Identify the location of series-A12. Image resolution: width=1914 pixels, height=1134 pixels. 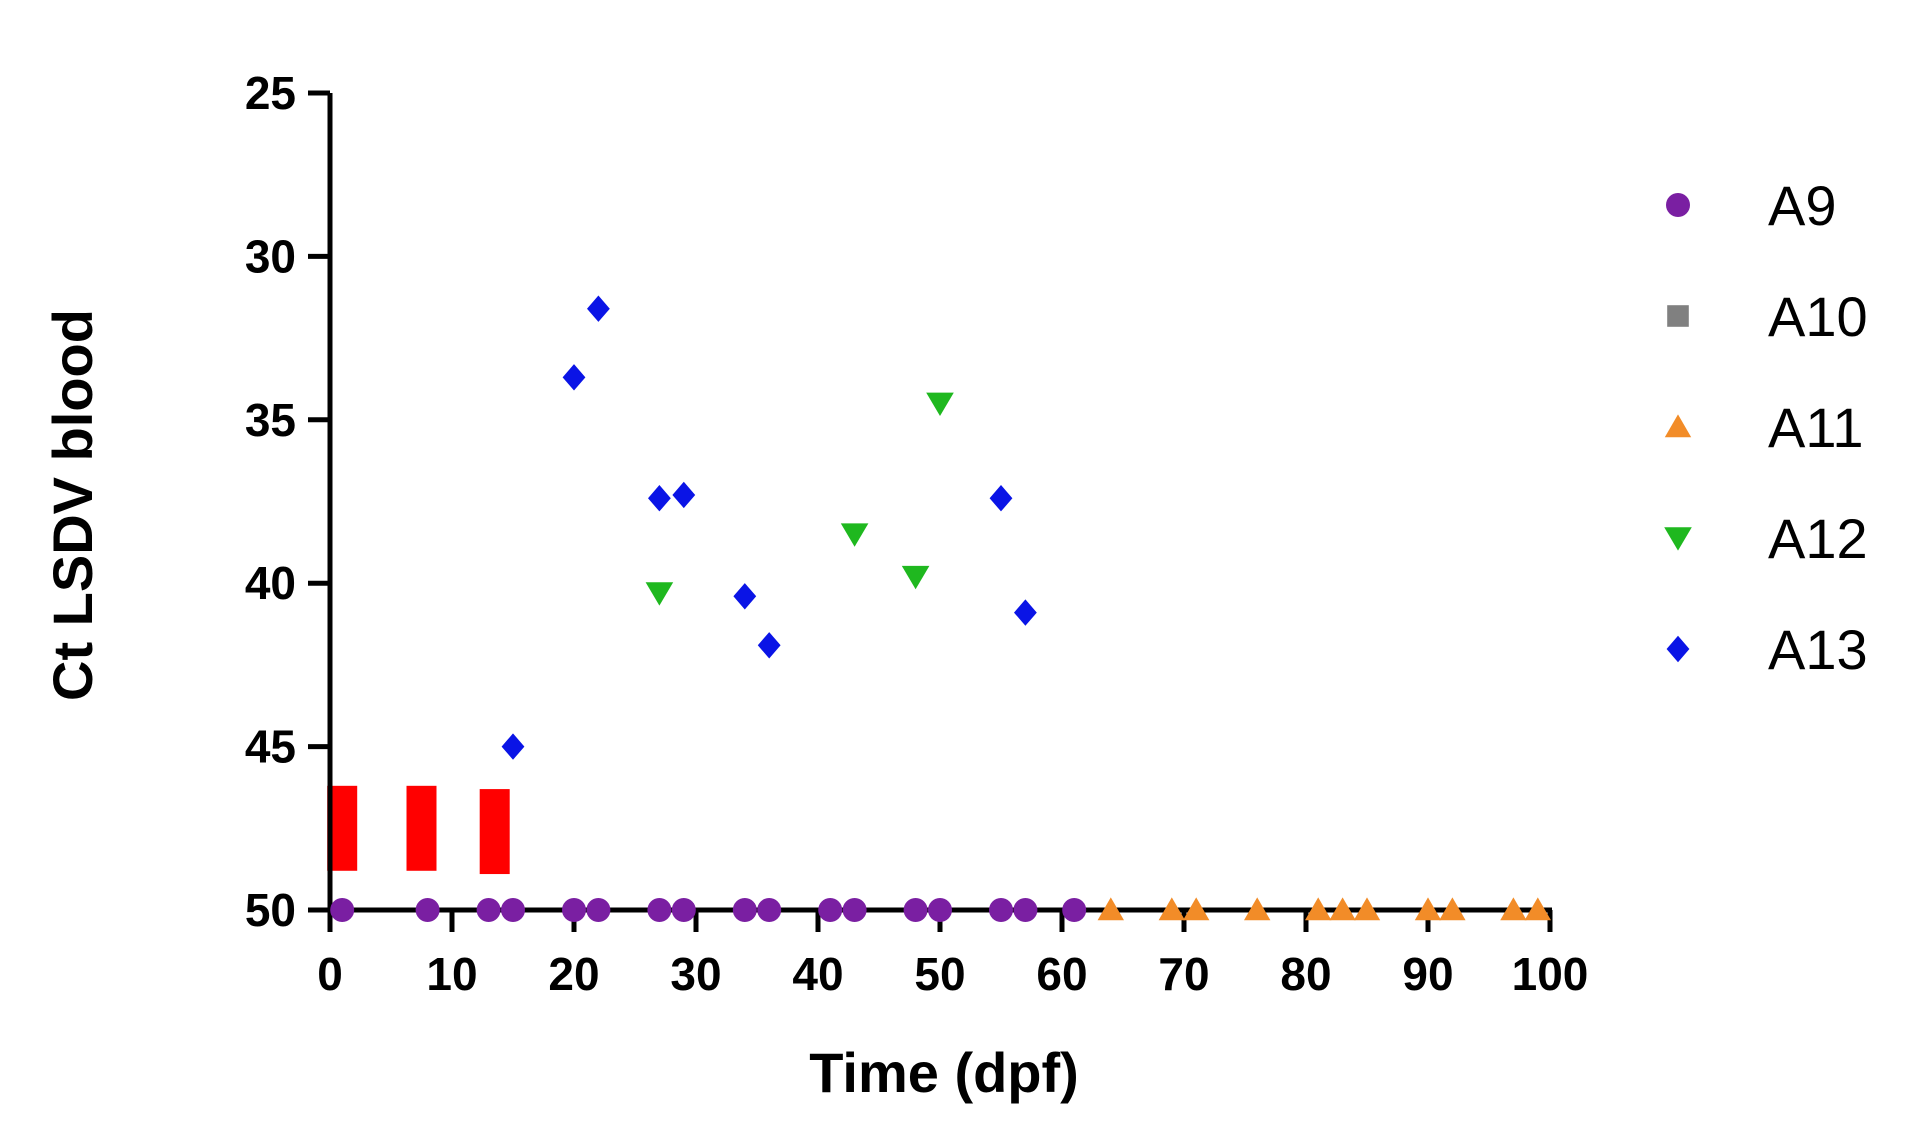
(799, 499).